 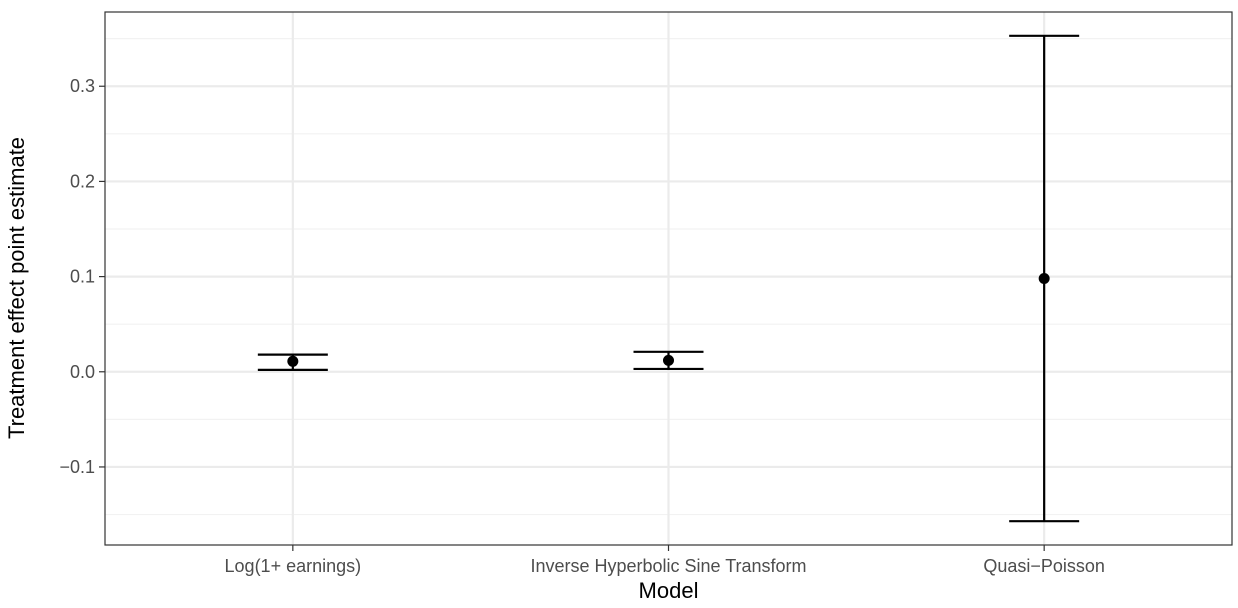 I want to click on y-tick-label: 0.3, so click(x=82, y=86).